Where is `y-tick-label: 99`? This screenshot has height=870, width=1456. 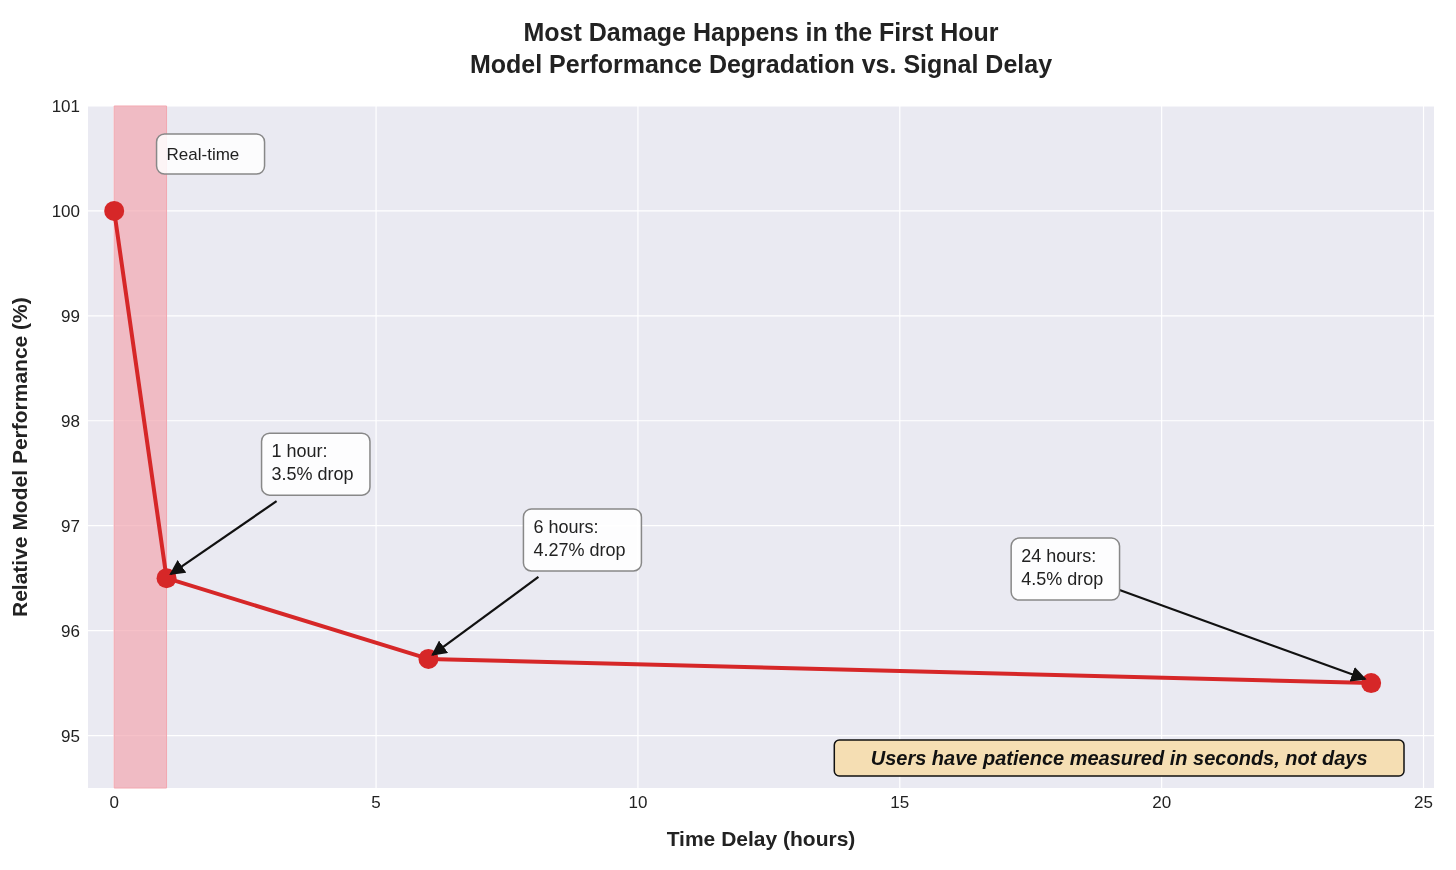
y-tick-label: 99 is located at coordinates (70, 316).